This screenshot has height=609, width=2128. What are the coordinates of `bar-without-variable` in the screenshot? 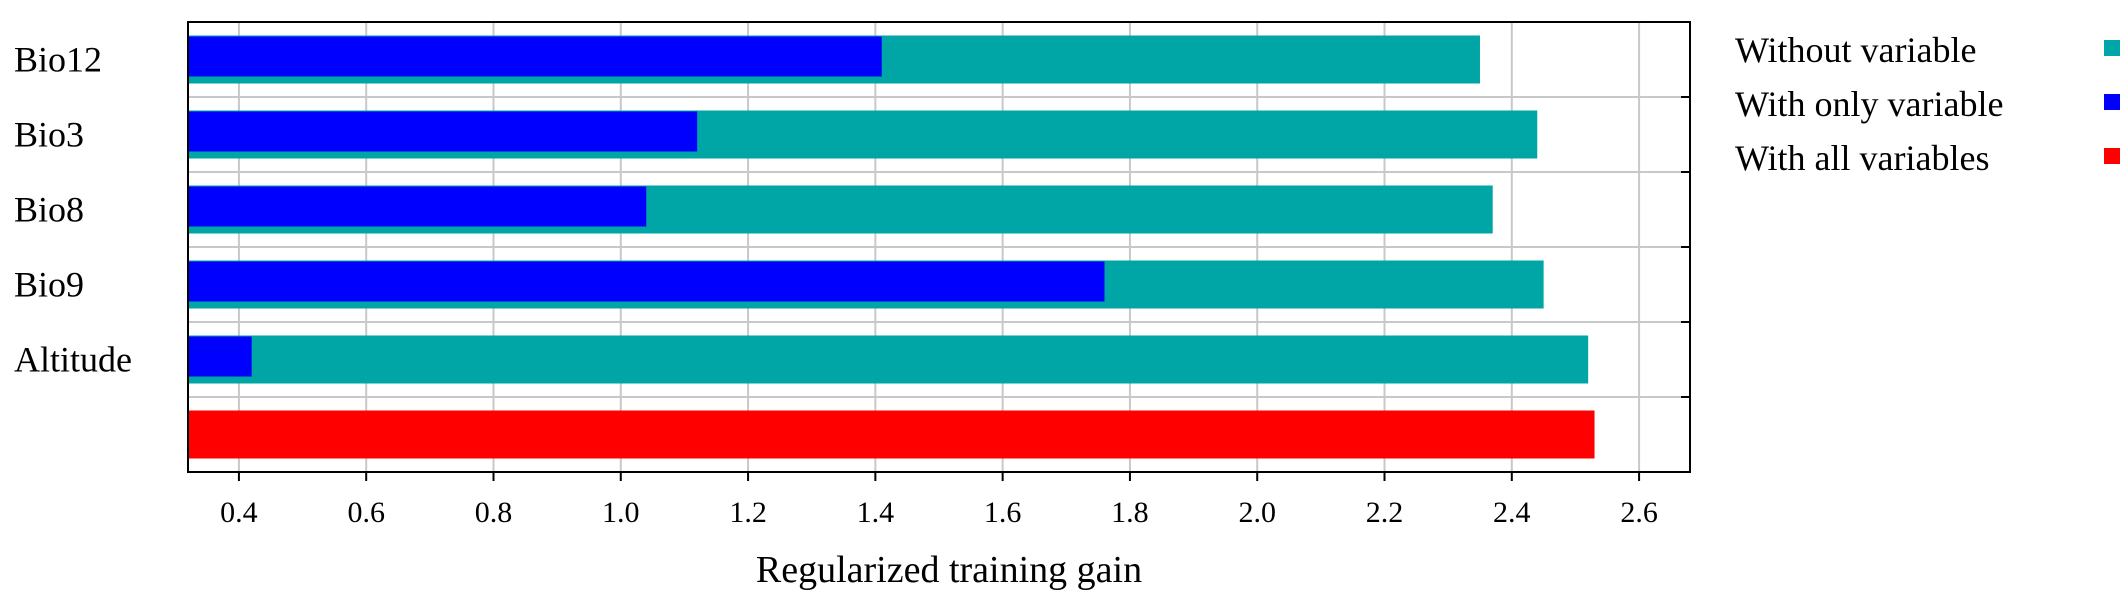 It's located at (888, 359).